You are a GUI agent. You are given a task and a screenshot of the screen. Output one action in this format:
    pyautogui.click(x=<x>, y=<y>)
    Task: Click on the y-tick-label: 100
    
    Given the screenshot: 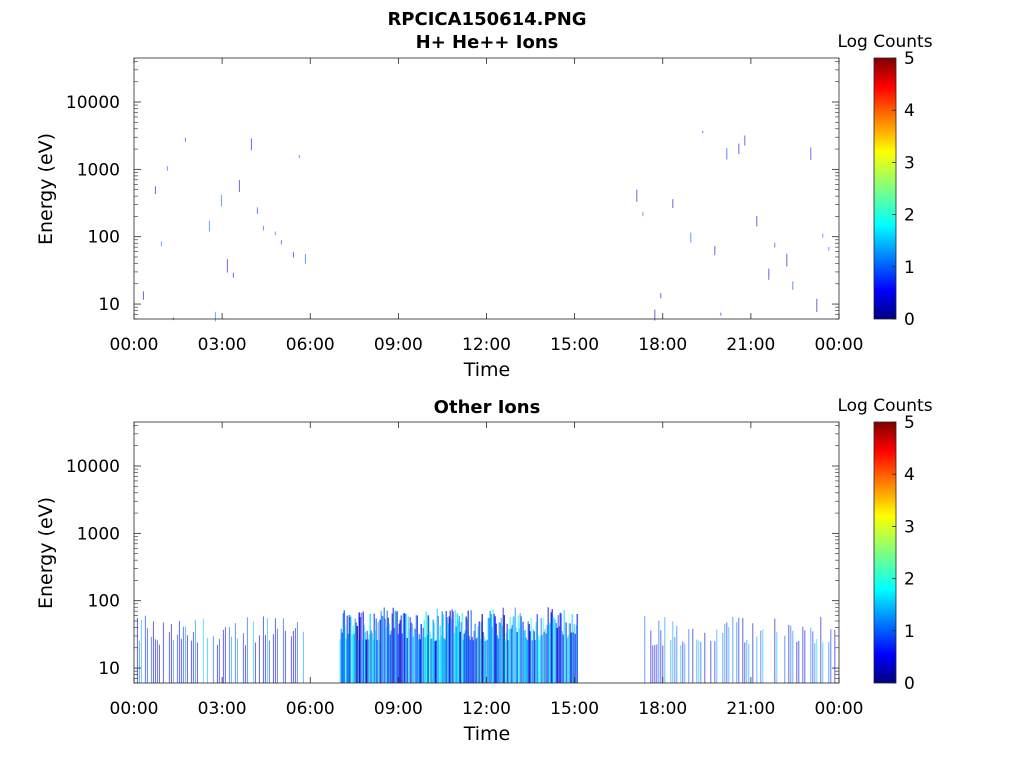 What is the action you would take?
    pyautogui.click(x=104, y=238)
    